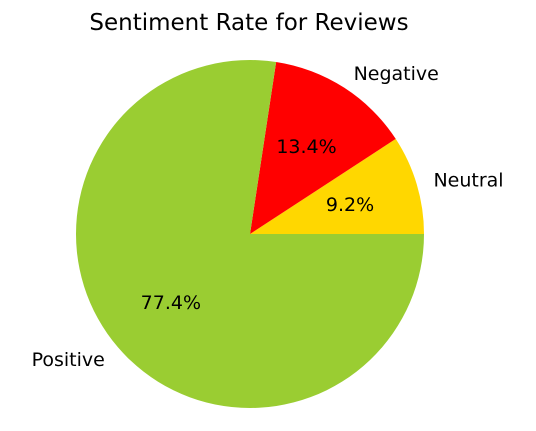 The image size is (536, 431). I want to click on slice-label-neutral: Neutral, so click(468, 180).